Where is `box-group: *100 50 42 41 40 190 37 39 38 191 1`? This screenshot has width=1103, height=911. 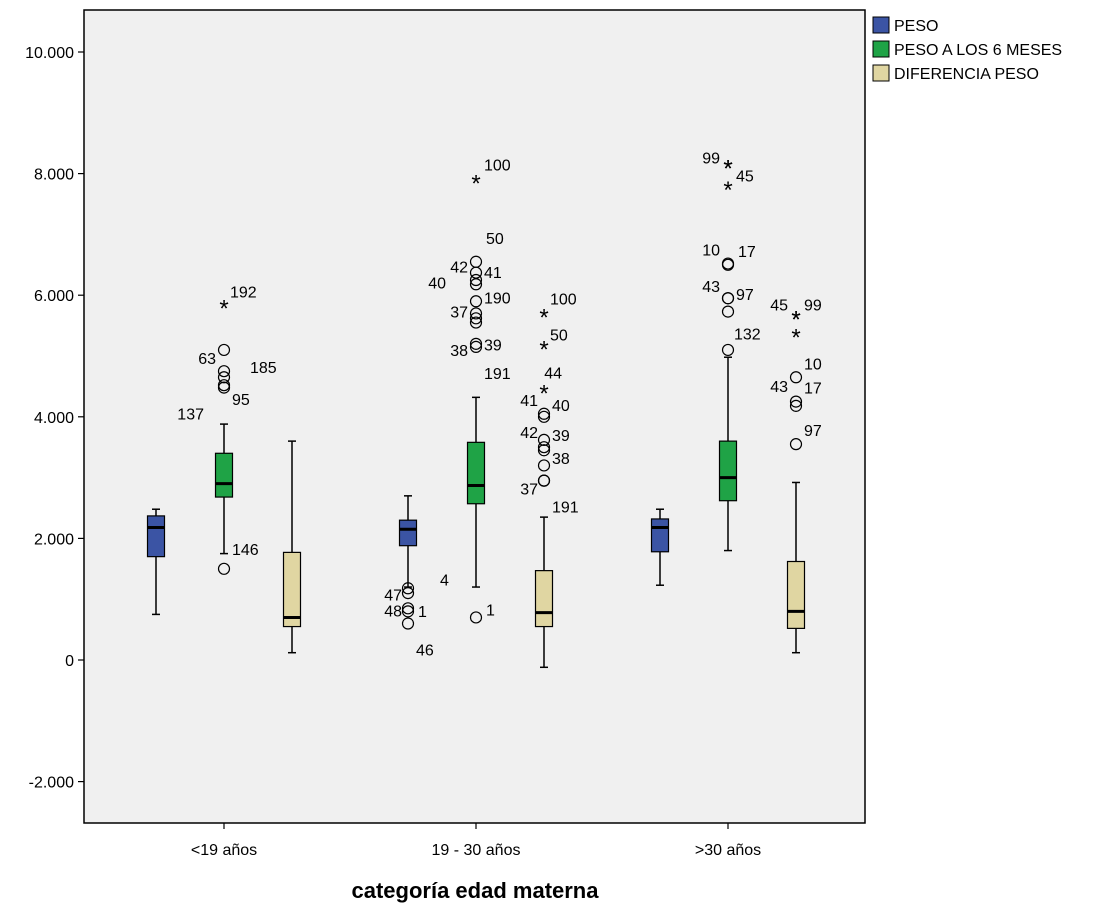 box-group: *100 50 42 41 40 190 37 39 38 191 1 is located at coordinates (469, 391).